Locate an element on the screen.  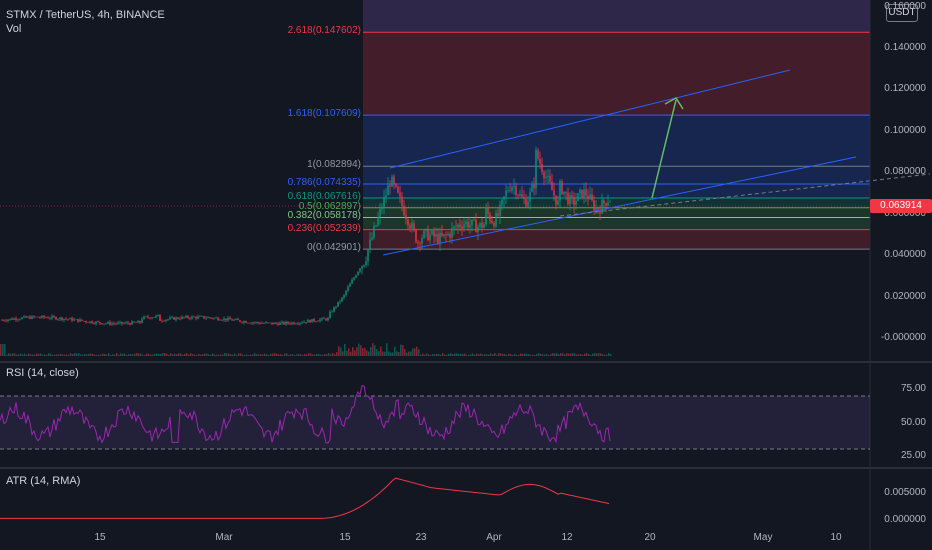
volume-label: Vol is located at coordinates (14, 29).